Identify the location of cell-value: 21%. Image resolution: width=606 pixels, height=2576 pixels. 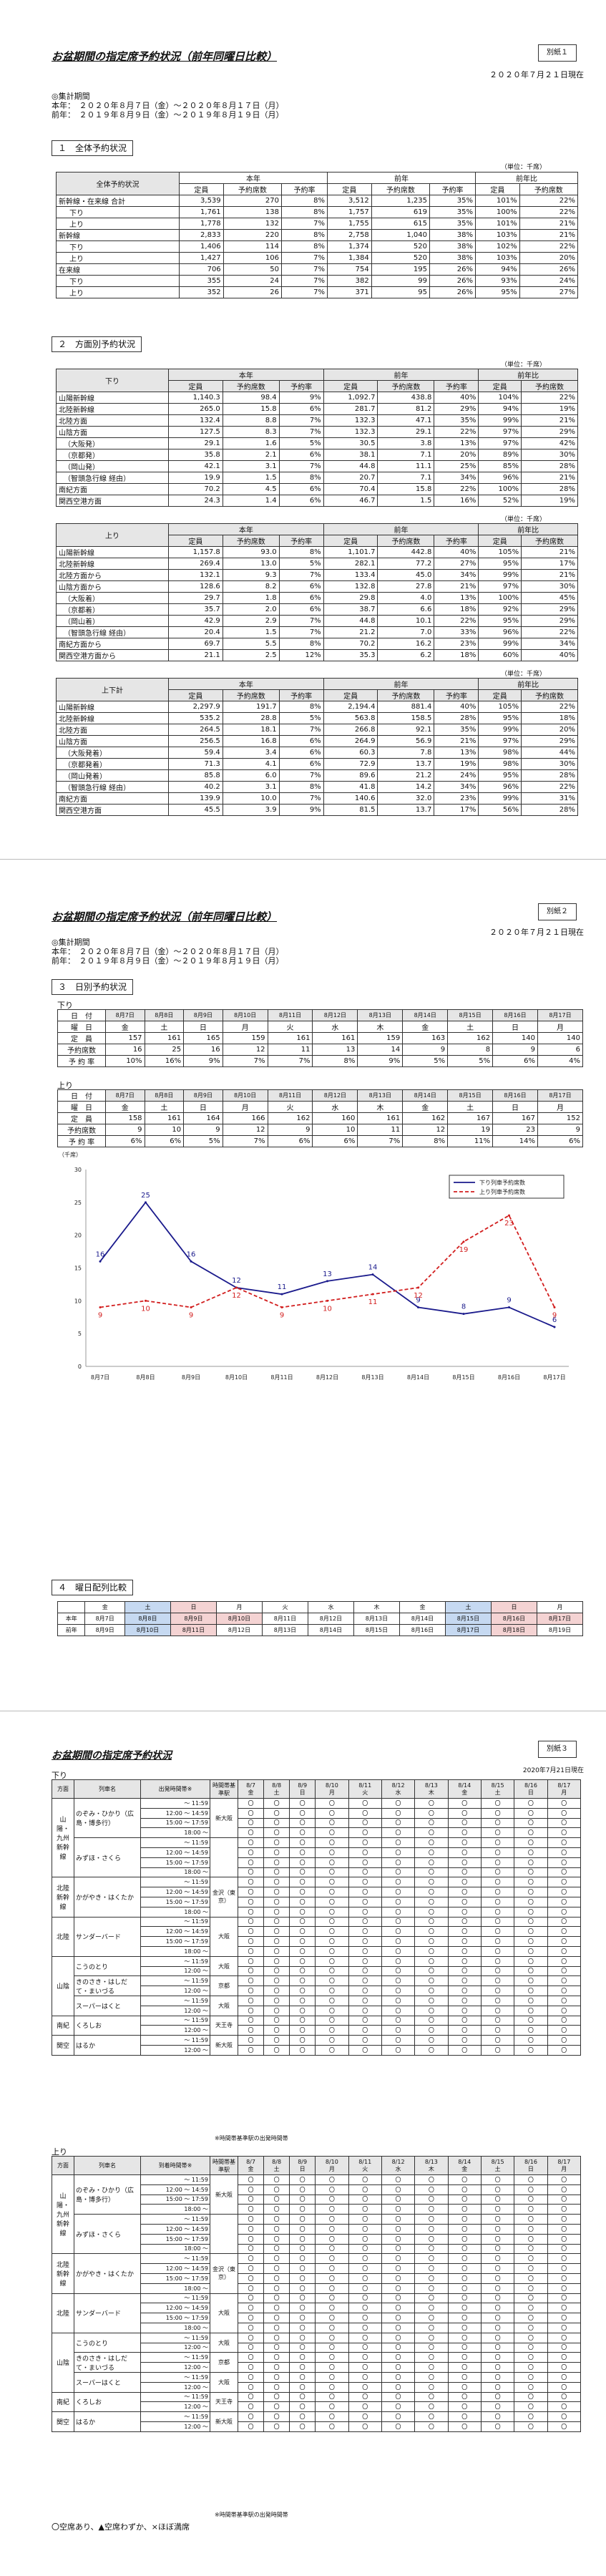
(549, 478).